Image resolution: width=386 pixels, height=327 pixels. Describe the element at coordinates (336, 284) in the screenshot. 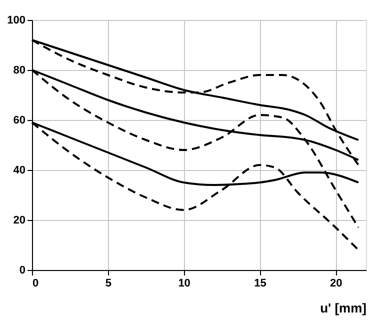

I see `x-tick-label: 20` at that location.